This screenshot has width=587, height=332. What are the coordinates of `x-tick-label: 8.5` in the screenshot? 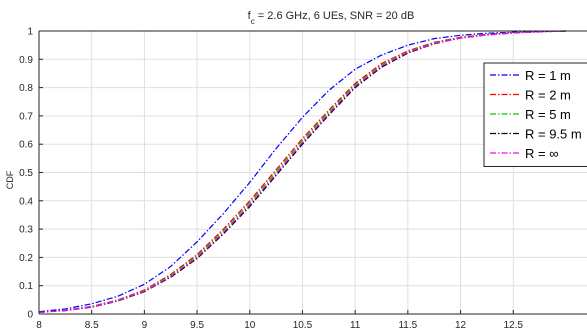 It's located at (92, 325).